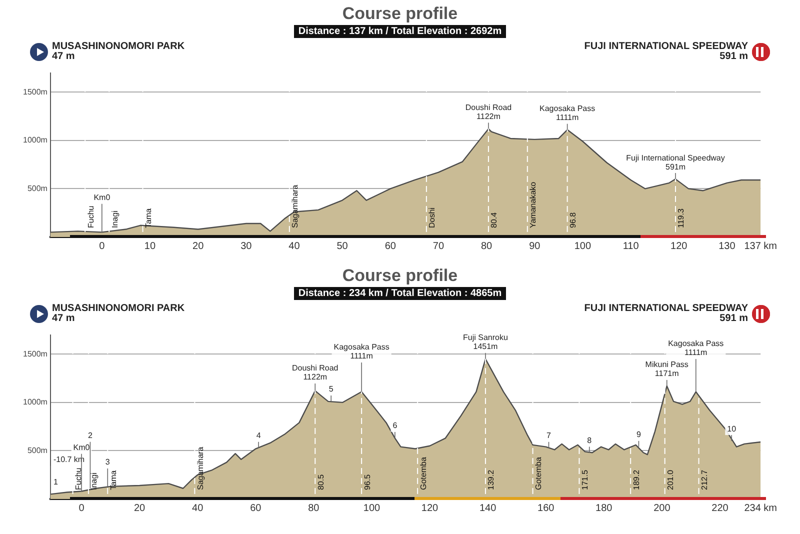  What do you see at coordinates (55, 482) in the screenshot?
I see `annotation: 1` at bounding box center [55, 482].